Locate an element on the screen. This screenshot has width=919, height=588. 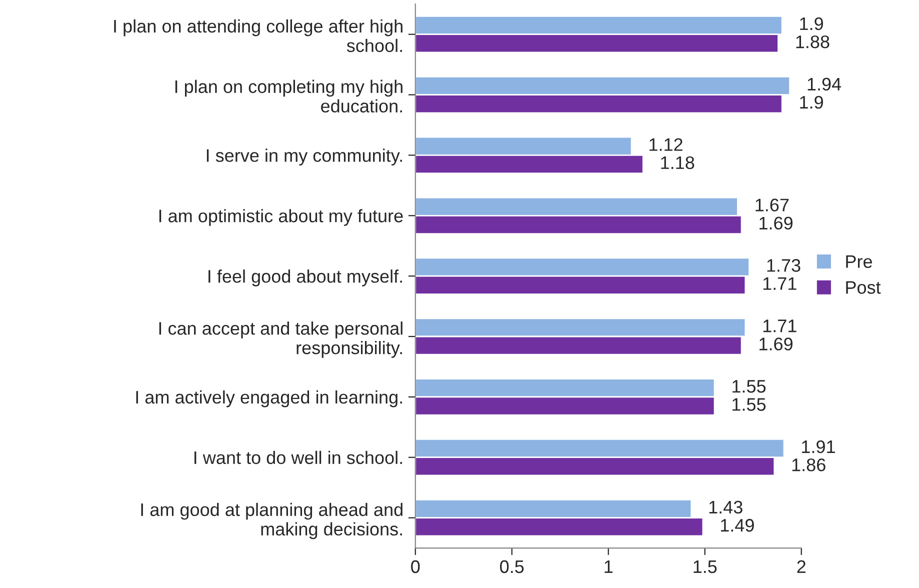
x-tick-label: 1 is located at coordinates (608, 566).